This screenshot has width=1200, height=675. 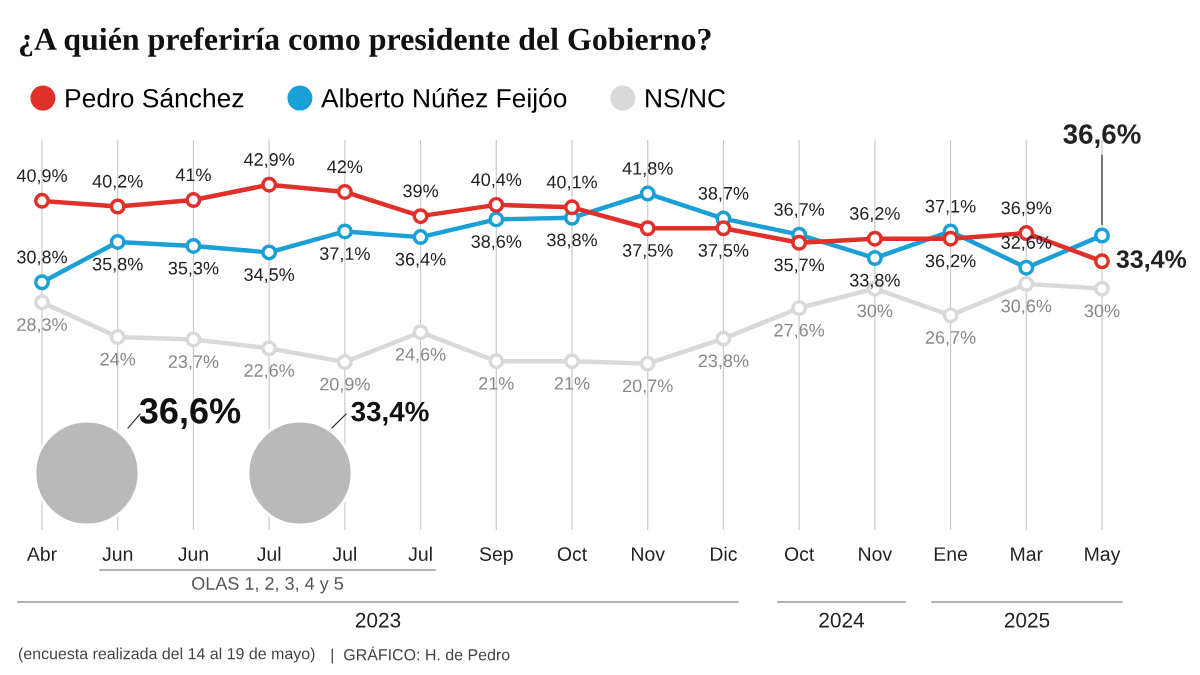 What do you see at coordinates (496, 181) in the screenshot?
I see `data-label: 40,4%` at bounding box center [496, 181].